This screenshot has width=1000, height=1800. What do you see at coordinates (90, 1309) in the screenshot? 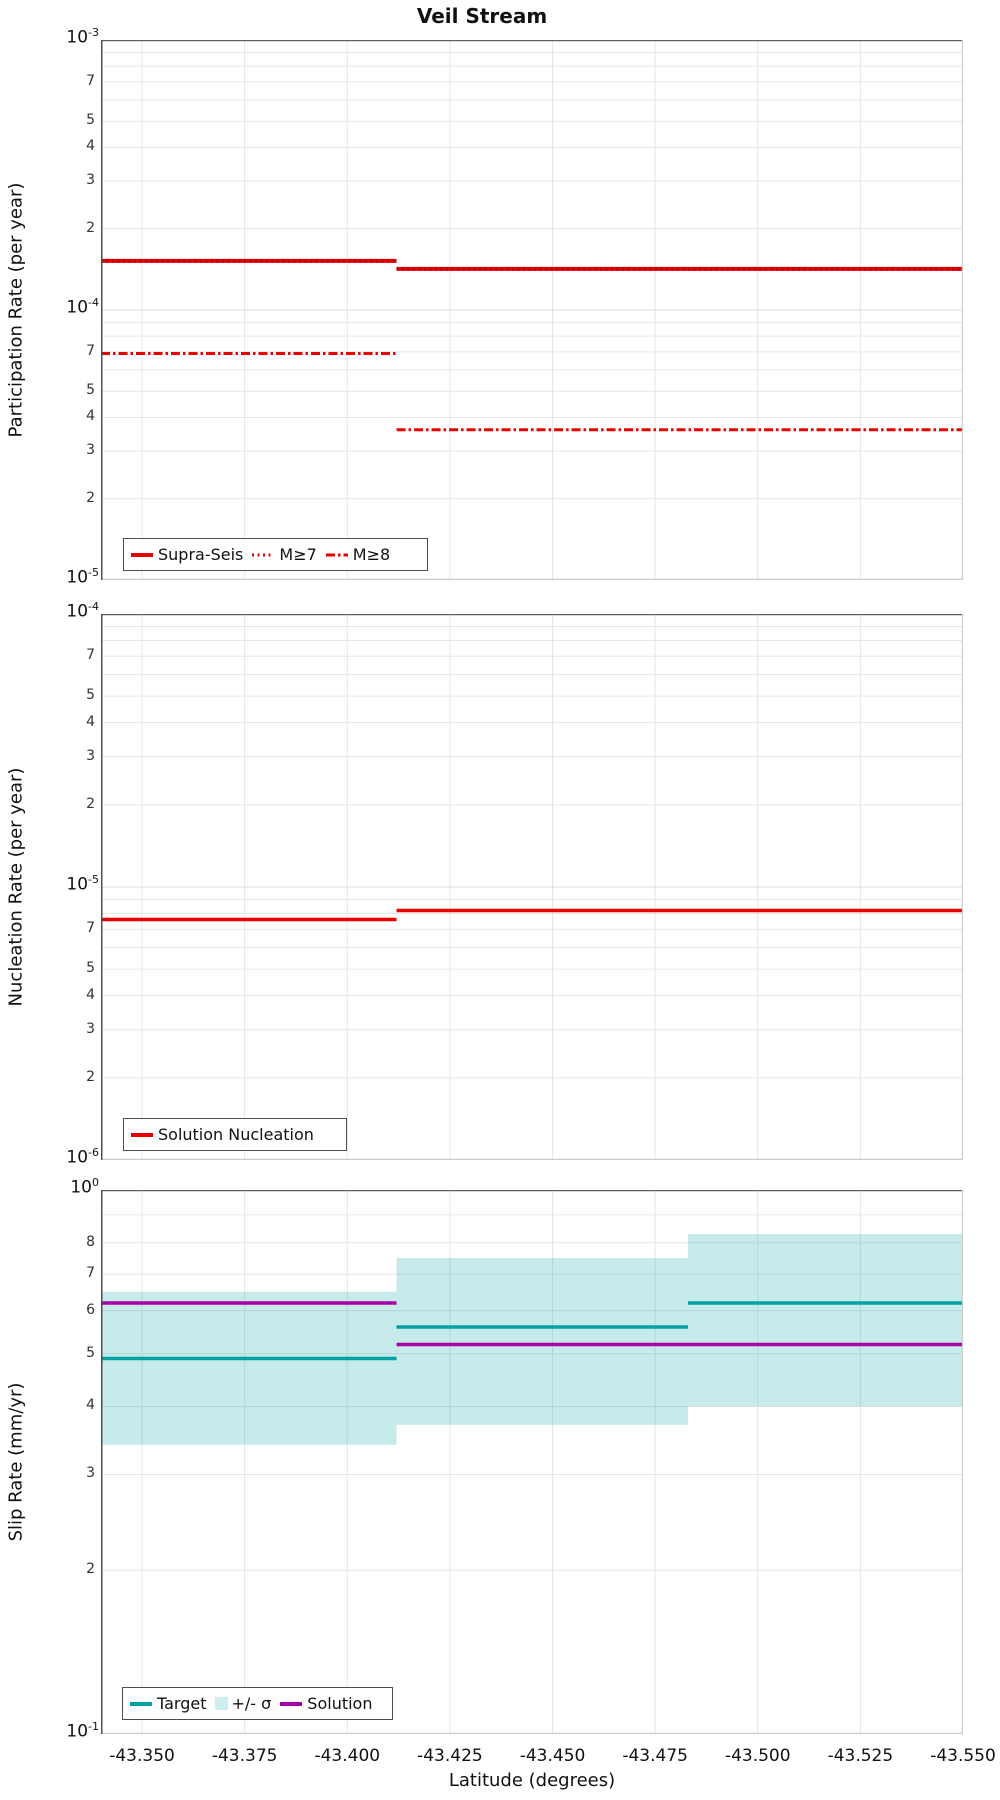
I see `y-tick-minor-label: 6` at bounding box center [90, 1309].